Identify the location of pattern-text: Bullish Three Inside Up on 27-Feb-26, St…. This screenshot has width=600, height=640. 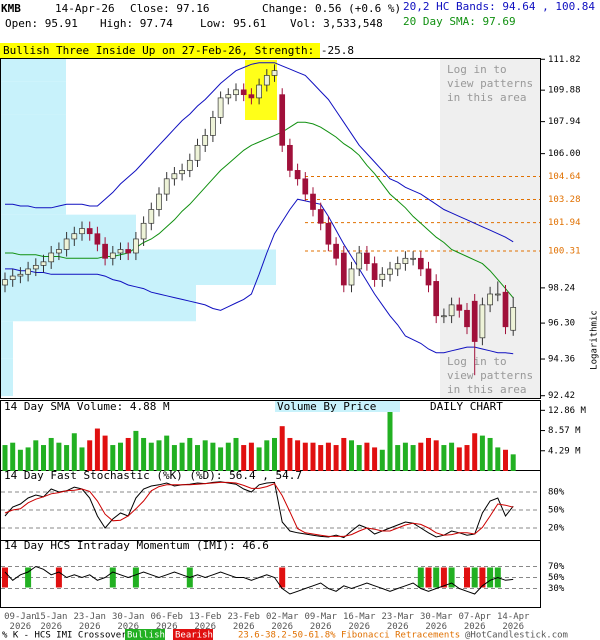
(178, 50).